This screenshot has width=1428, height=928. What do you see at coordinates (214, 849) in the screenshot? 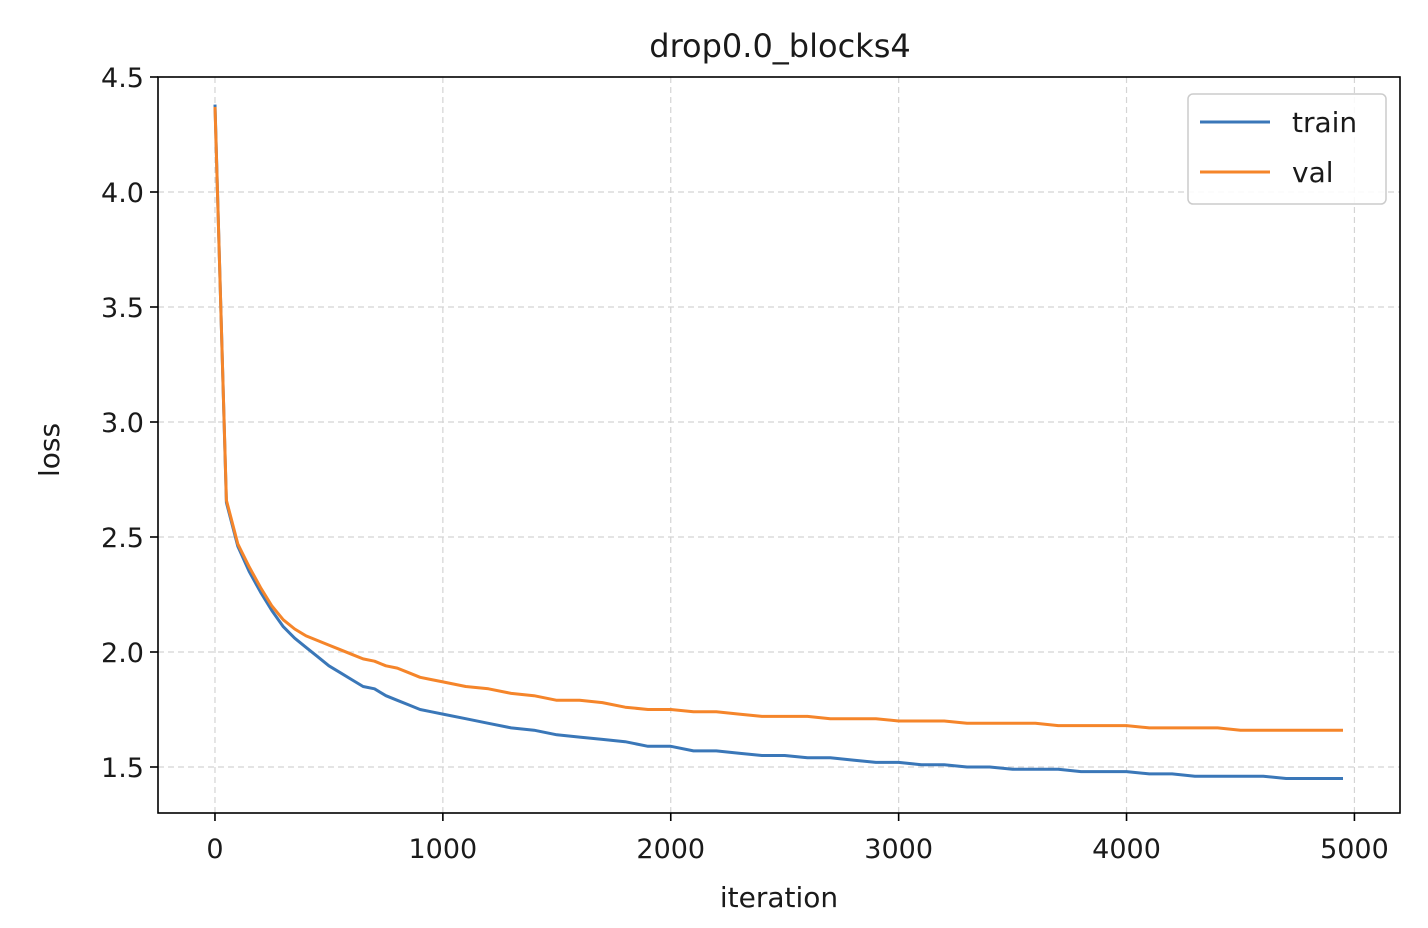
I see `x-tick-label: 0` at bounding box center [214, 849].